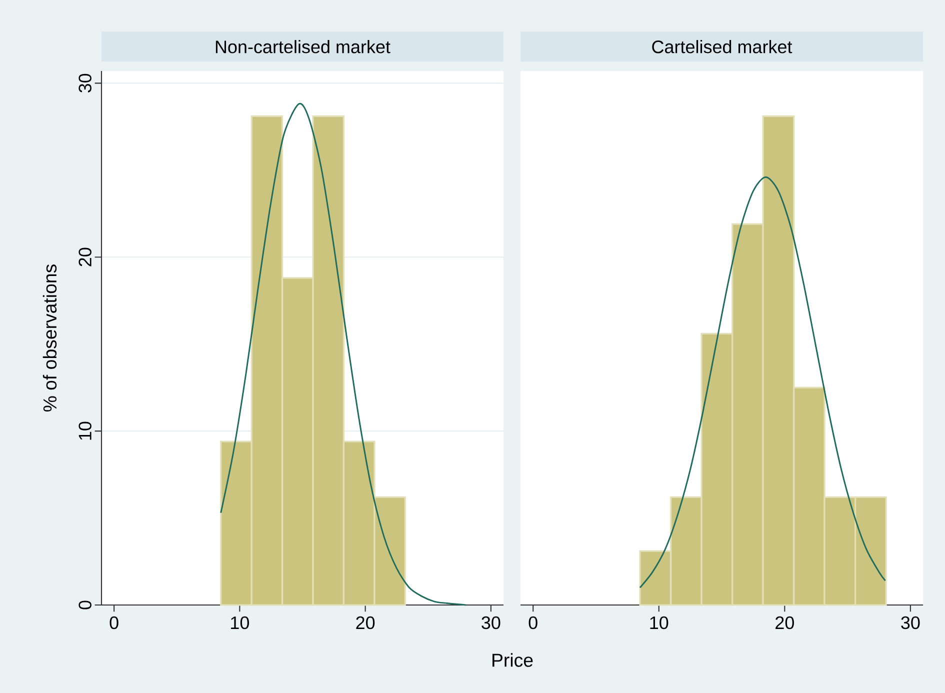 This screenshot has height=693, width=945. I want to click on y-axis-title: % of observations, so click(49, 338).